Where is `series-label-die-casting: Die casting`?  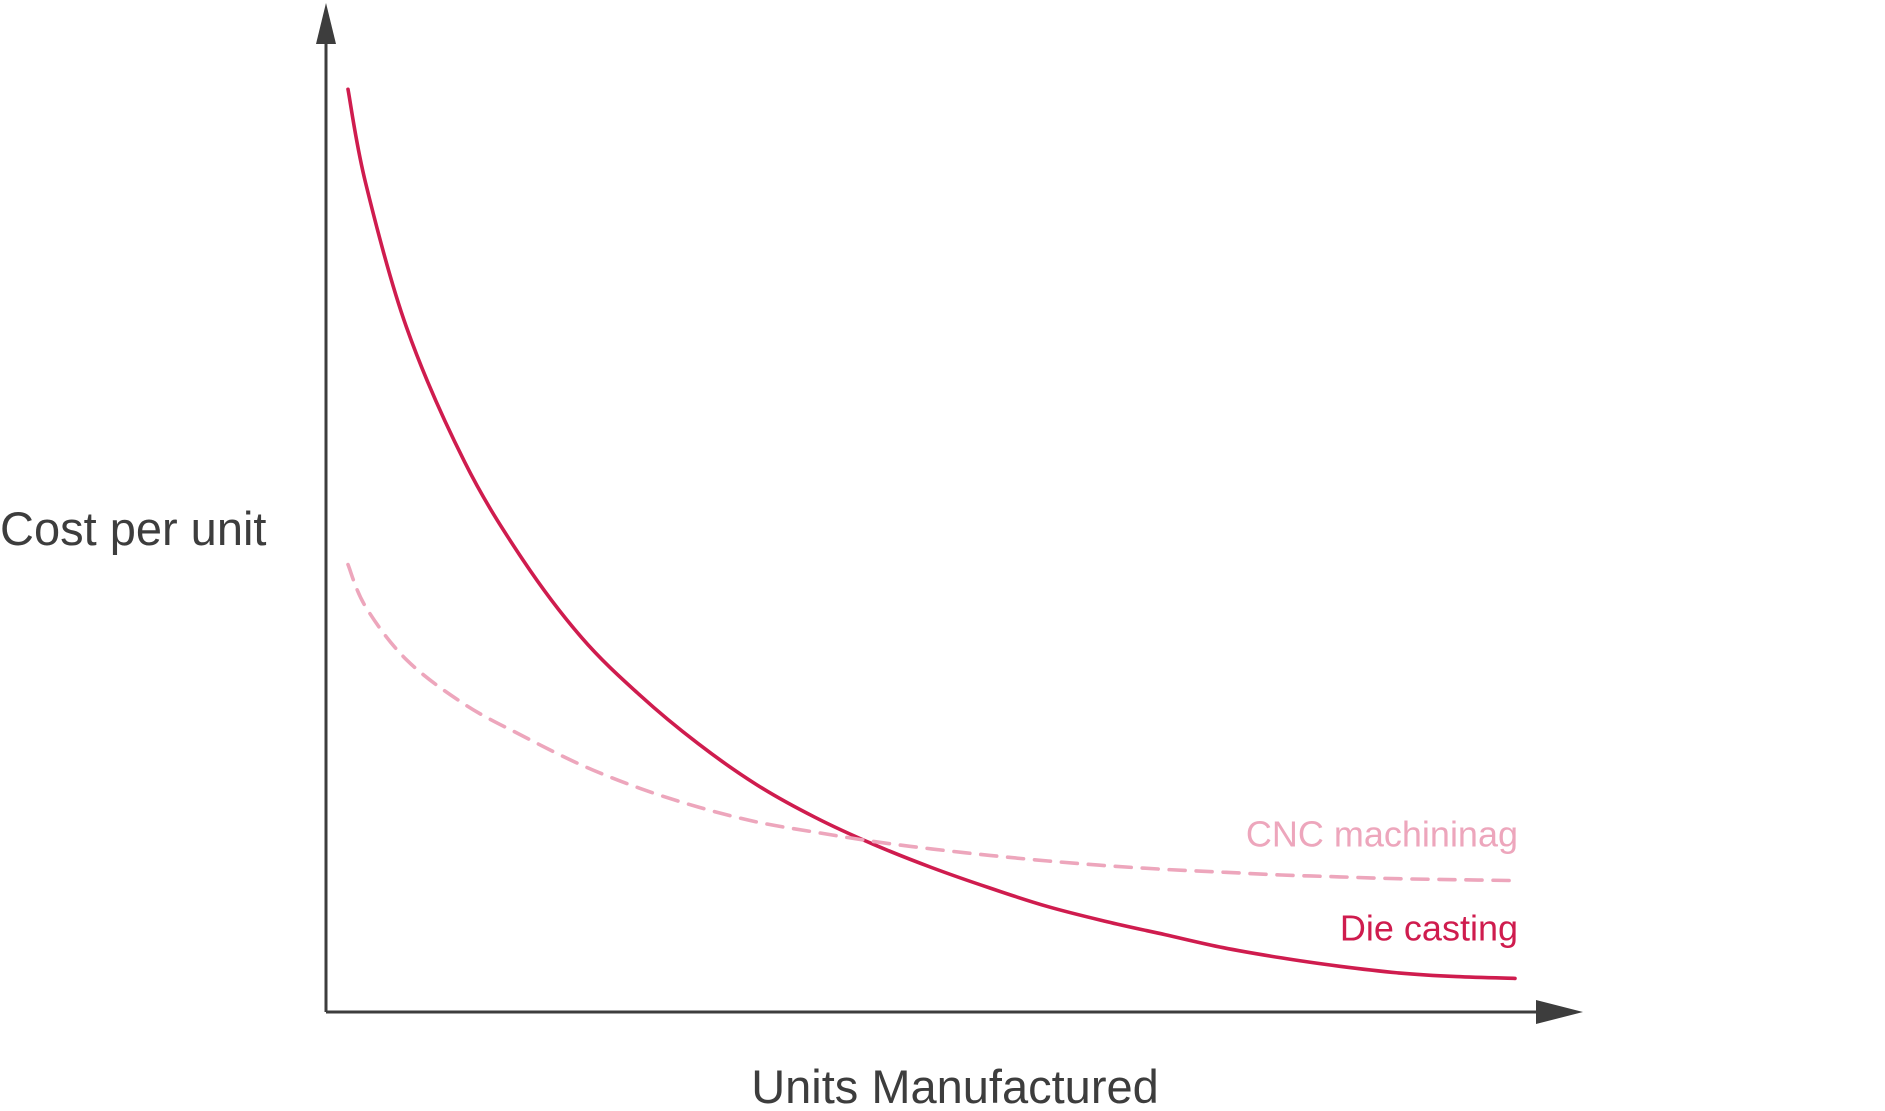 series-label-die-casting: Die casting is located at coordinates (1429, 927).